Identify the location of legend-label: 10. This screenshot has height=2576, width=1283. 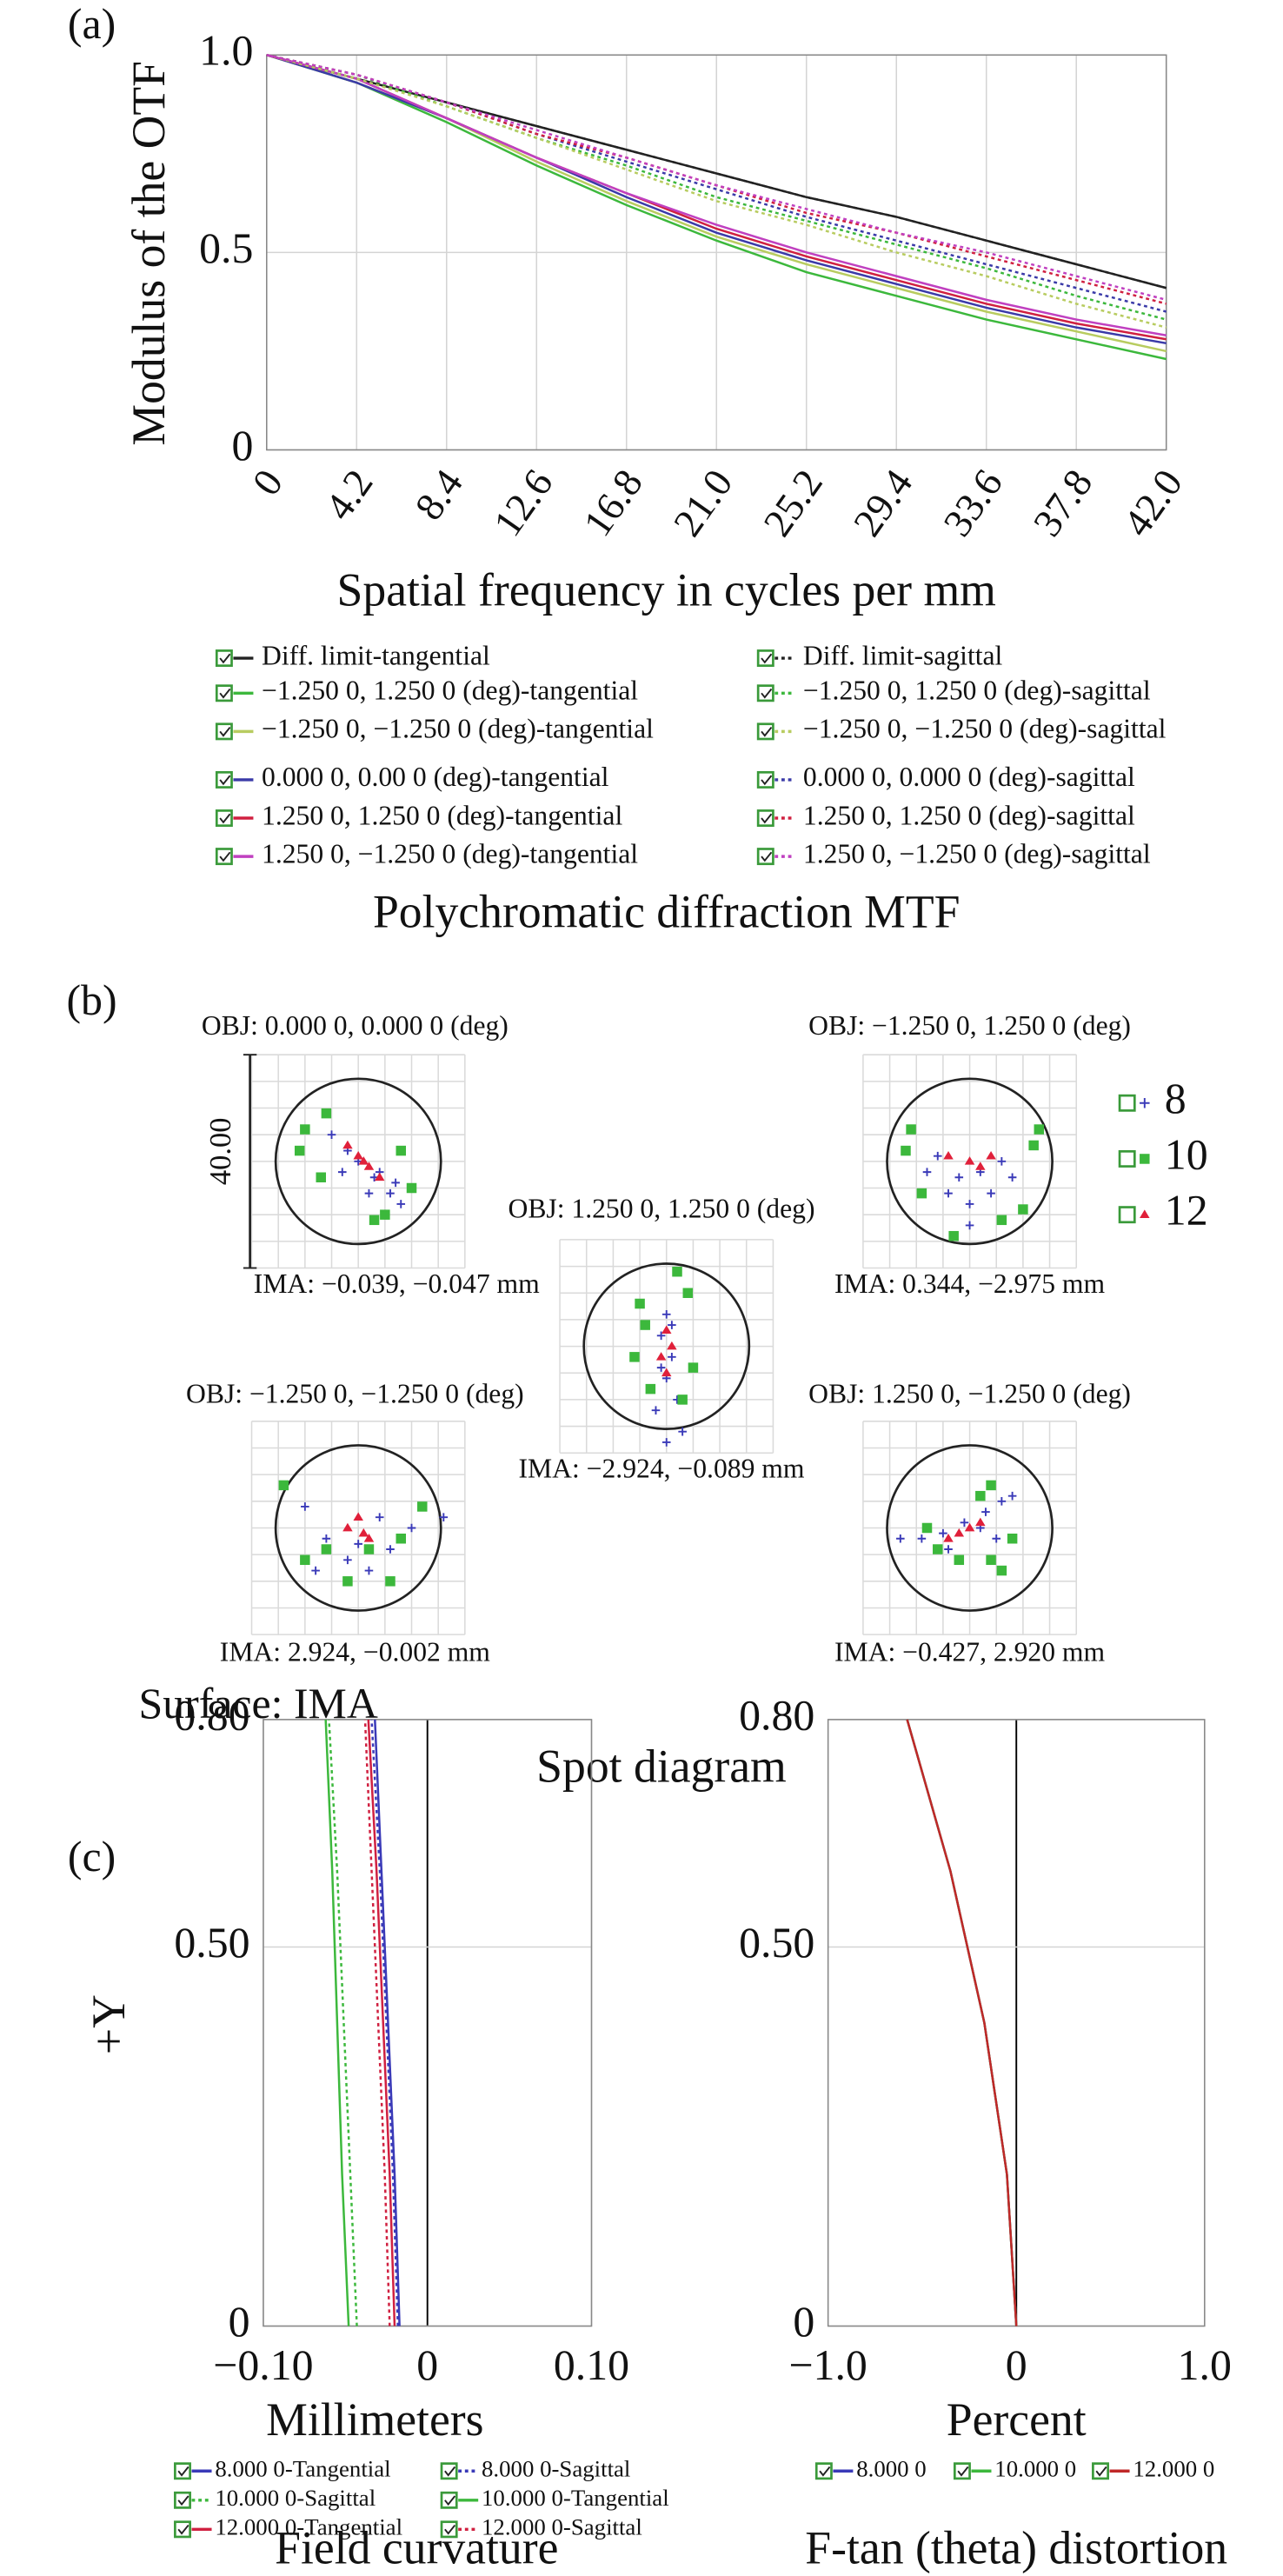
(1186, 1154).